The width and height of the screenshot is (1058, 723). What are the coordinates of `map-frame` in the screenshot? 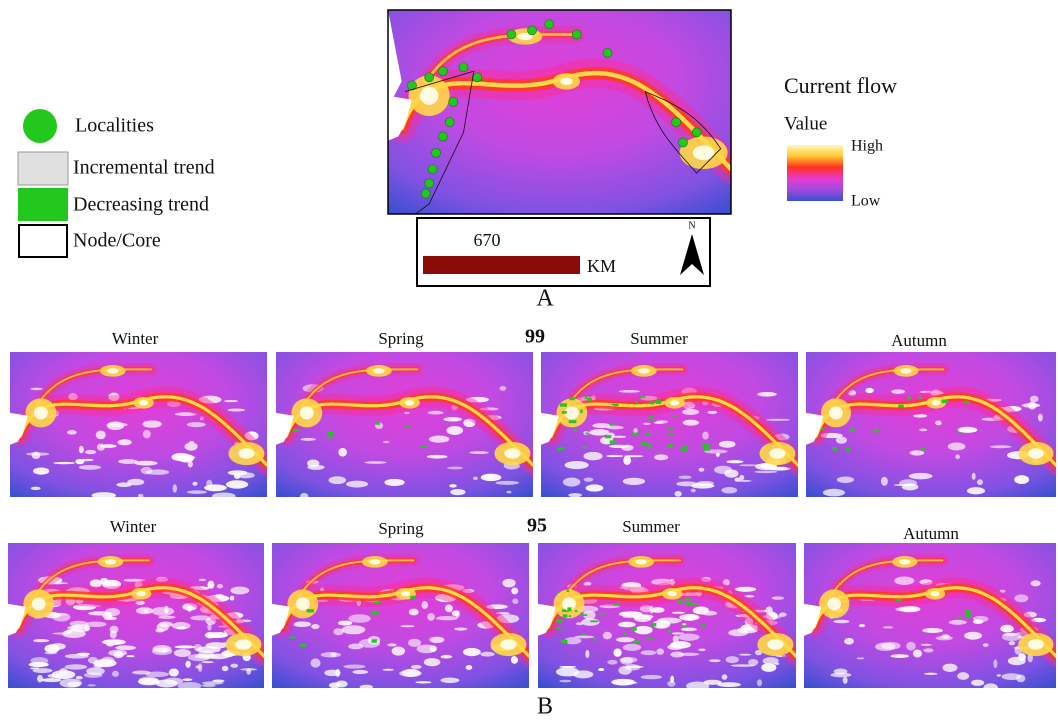 It's located at (559, 112).